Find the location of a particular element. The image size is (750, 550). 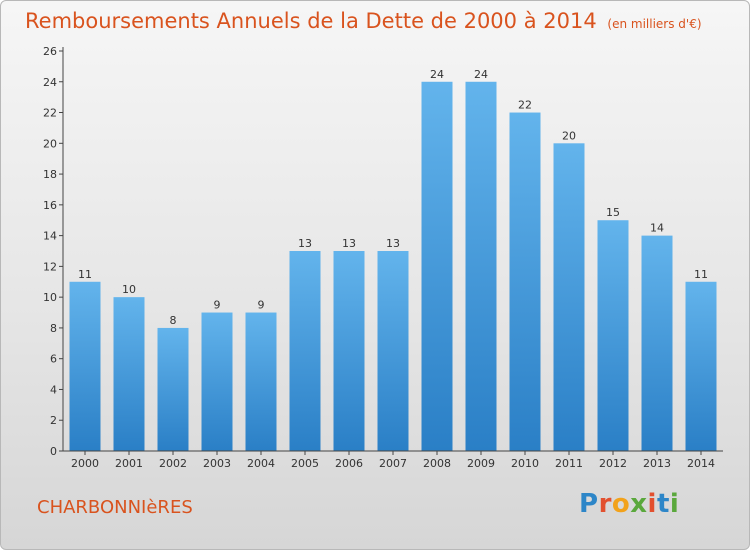

y-tick-label: 0 is located at coordinates (53, 451).